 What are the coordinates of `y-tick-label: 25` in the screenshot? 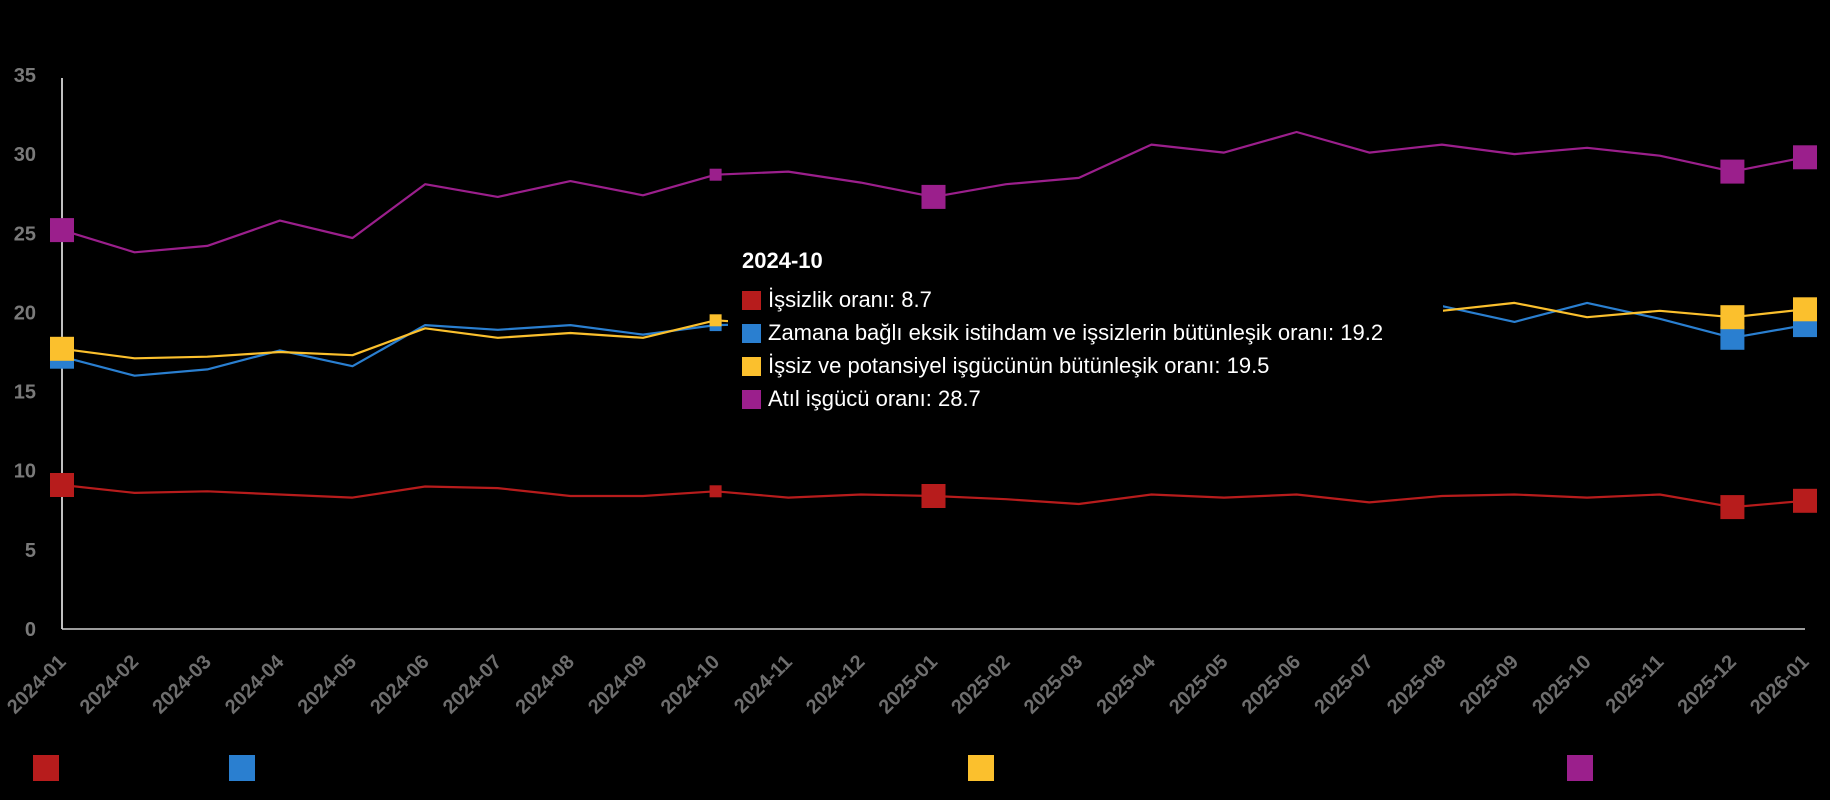 It's located at (25, 234).